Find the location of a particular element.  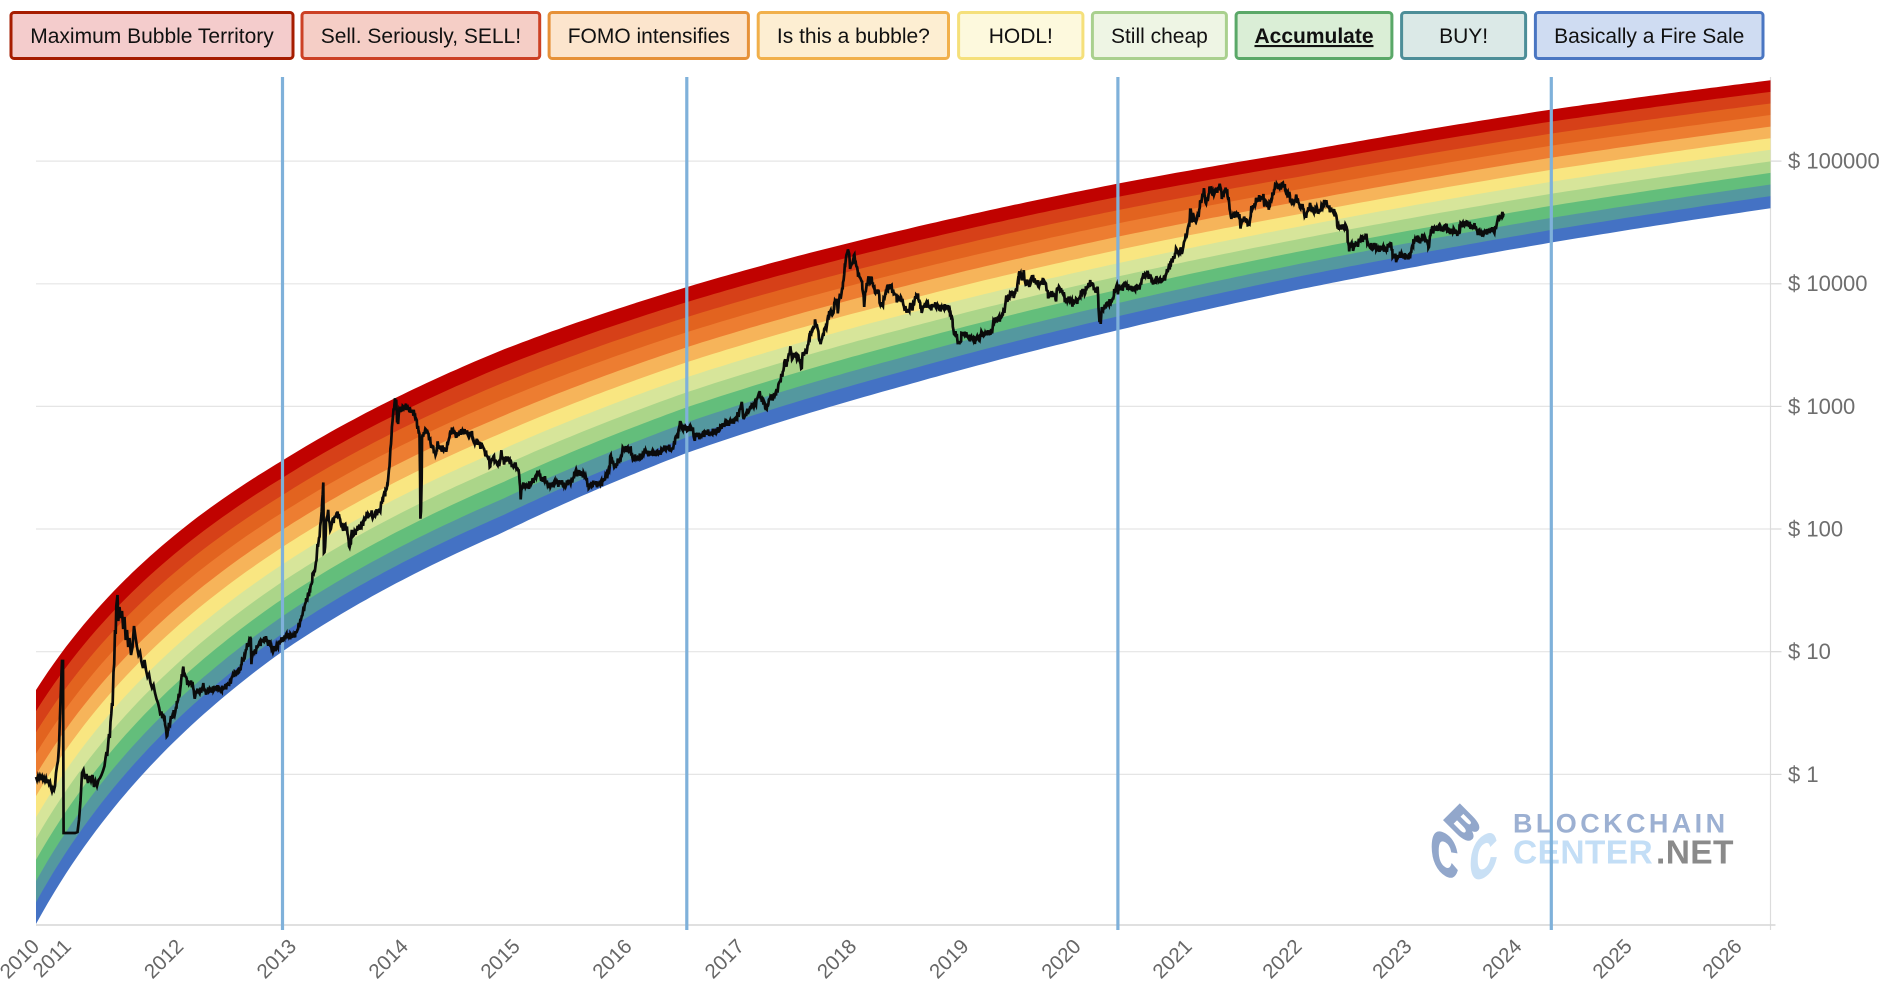

svg-text: CENTER is located at coordinates (1583, 853).